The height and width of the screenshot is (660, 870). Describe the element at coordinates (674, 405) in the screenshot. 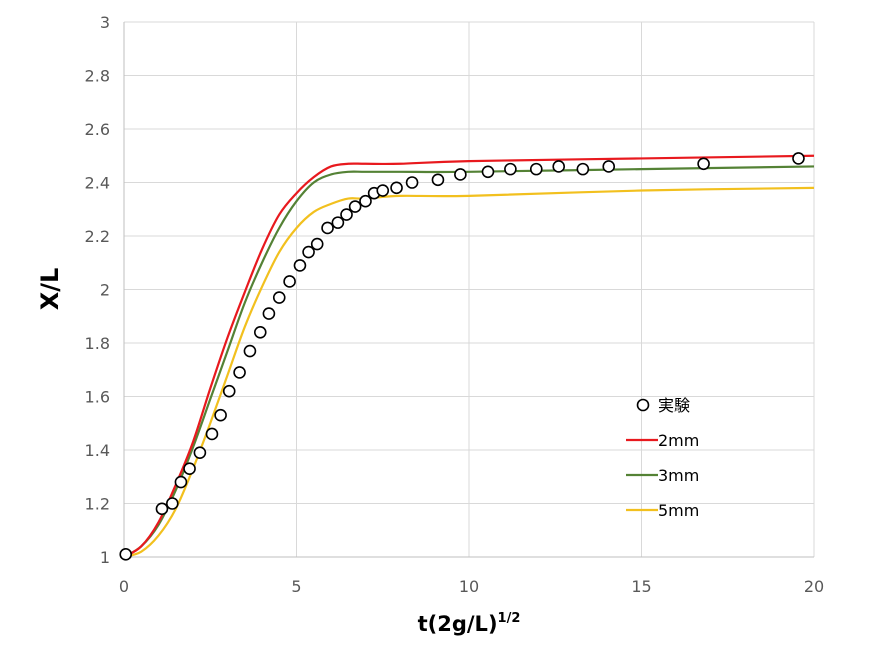

I see `legend-label: 実験` at that location.